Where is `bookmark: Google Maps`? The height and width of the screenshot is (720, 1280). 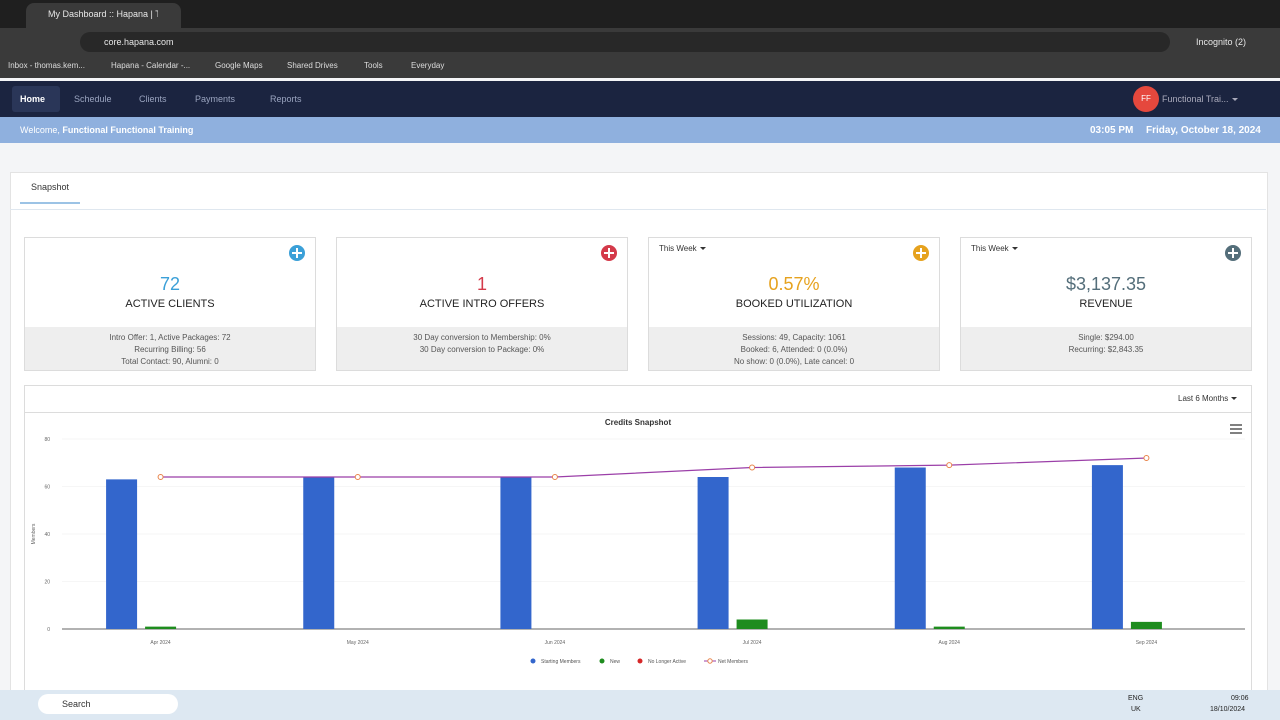 bookmark: Google Maps is located at coordinates (239, 65).